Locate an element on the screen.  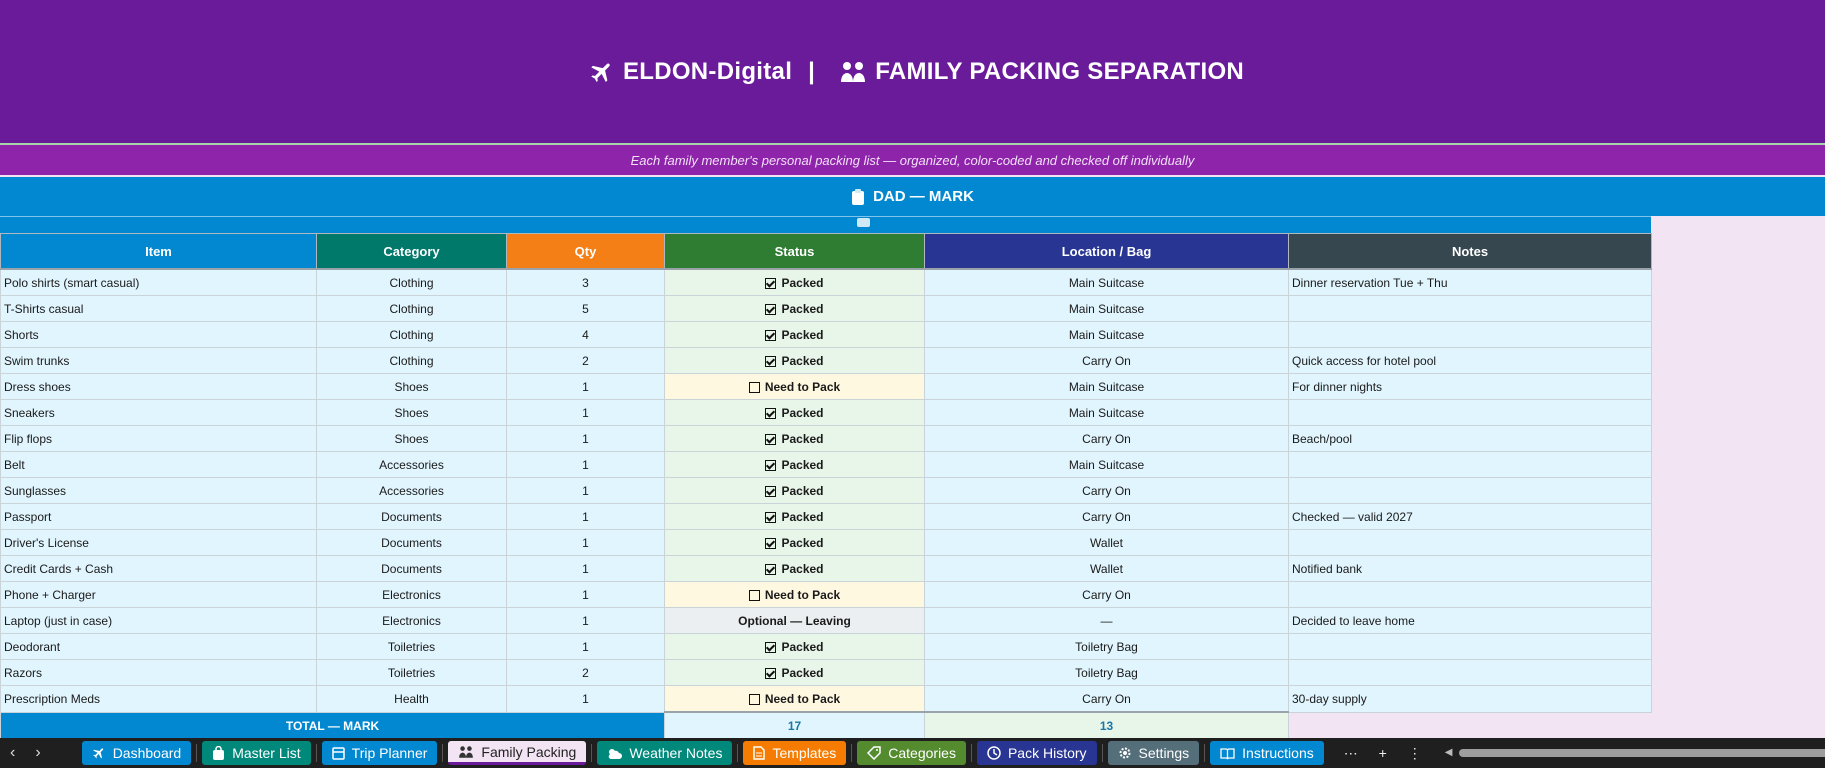
horizontal-scrollbar: ◀ is located at coordinates (1635, 753).